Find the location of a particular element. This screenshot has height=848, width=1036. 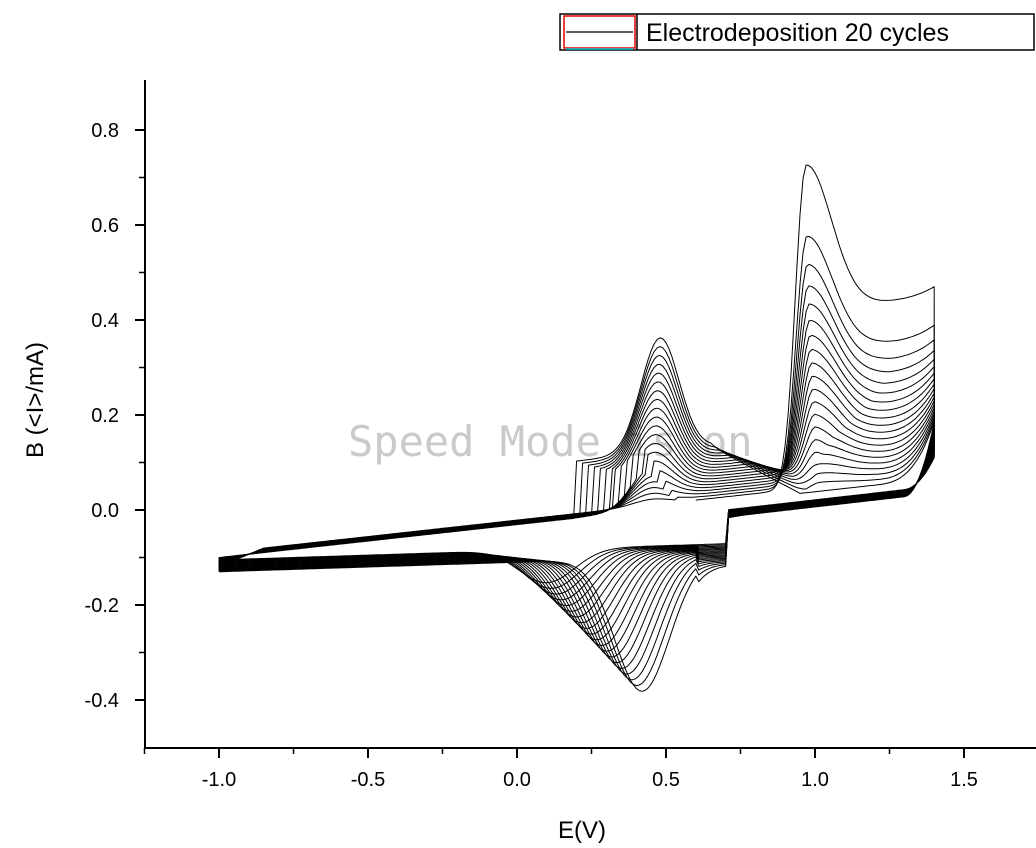

x-tick-label: 1.5 is located at coordinates (964, 780).